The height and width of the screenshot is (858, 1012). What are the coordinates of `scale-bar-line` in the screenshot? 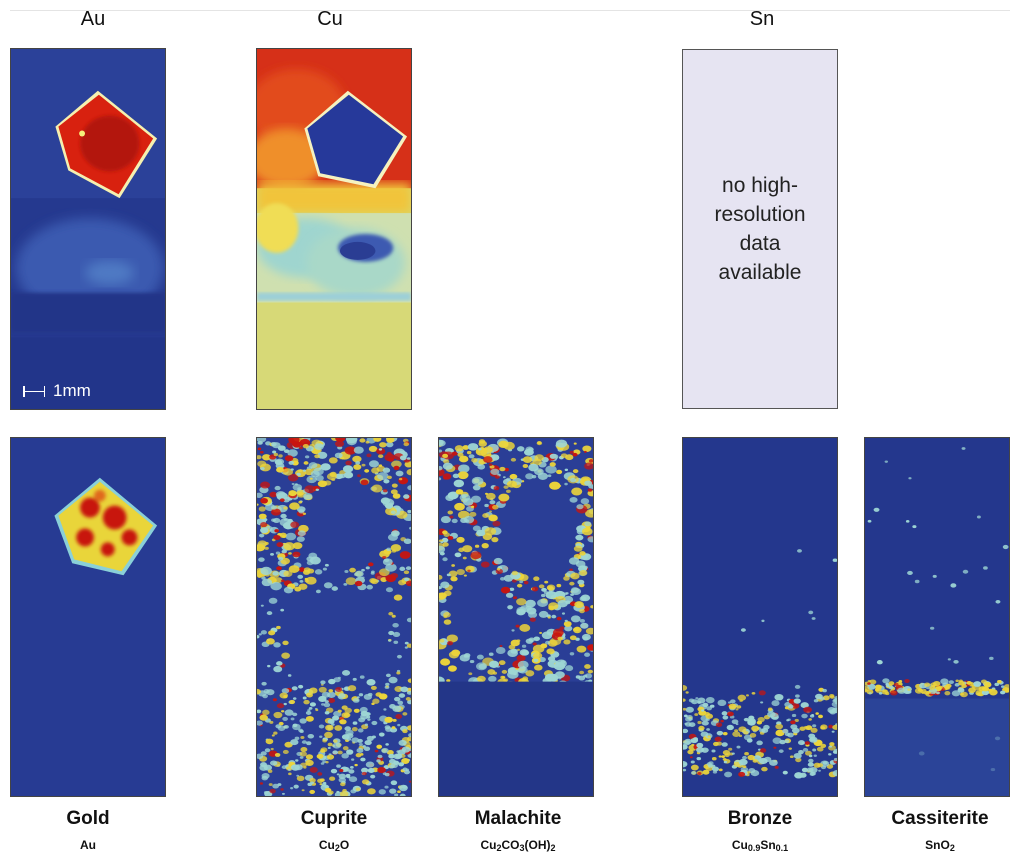 It's located at (34, 391).